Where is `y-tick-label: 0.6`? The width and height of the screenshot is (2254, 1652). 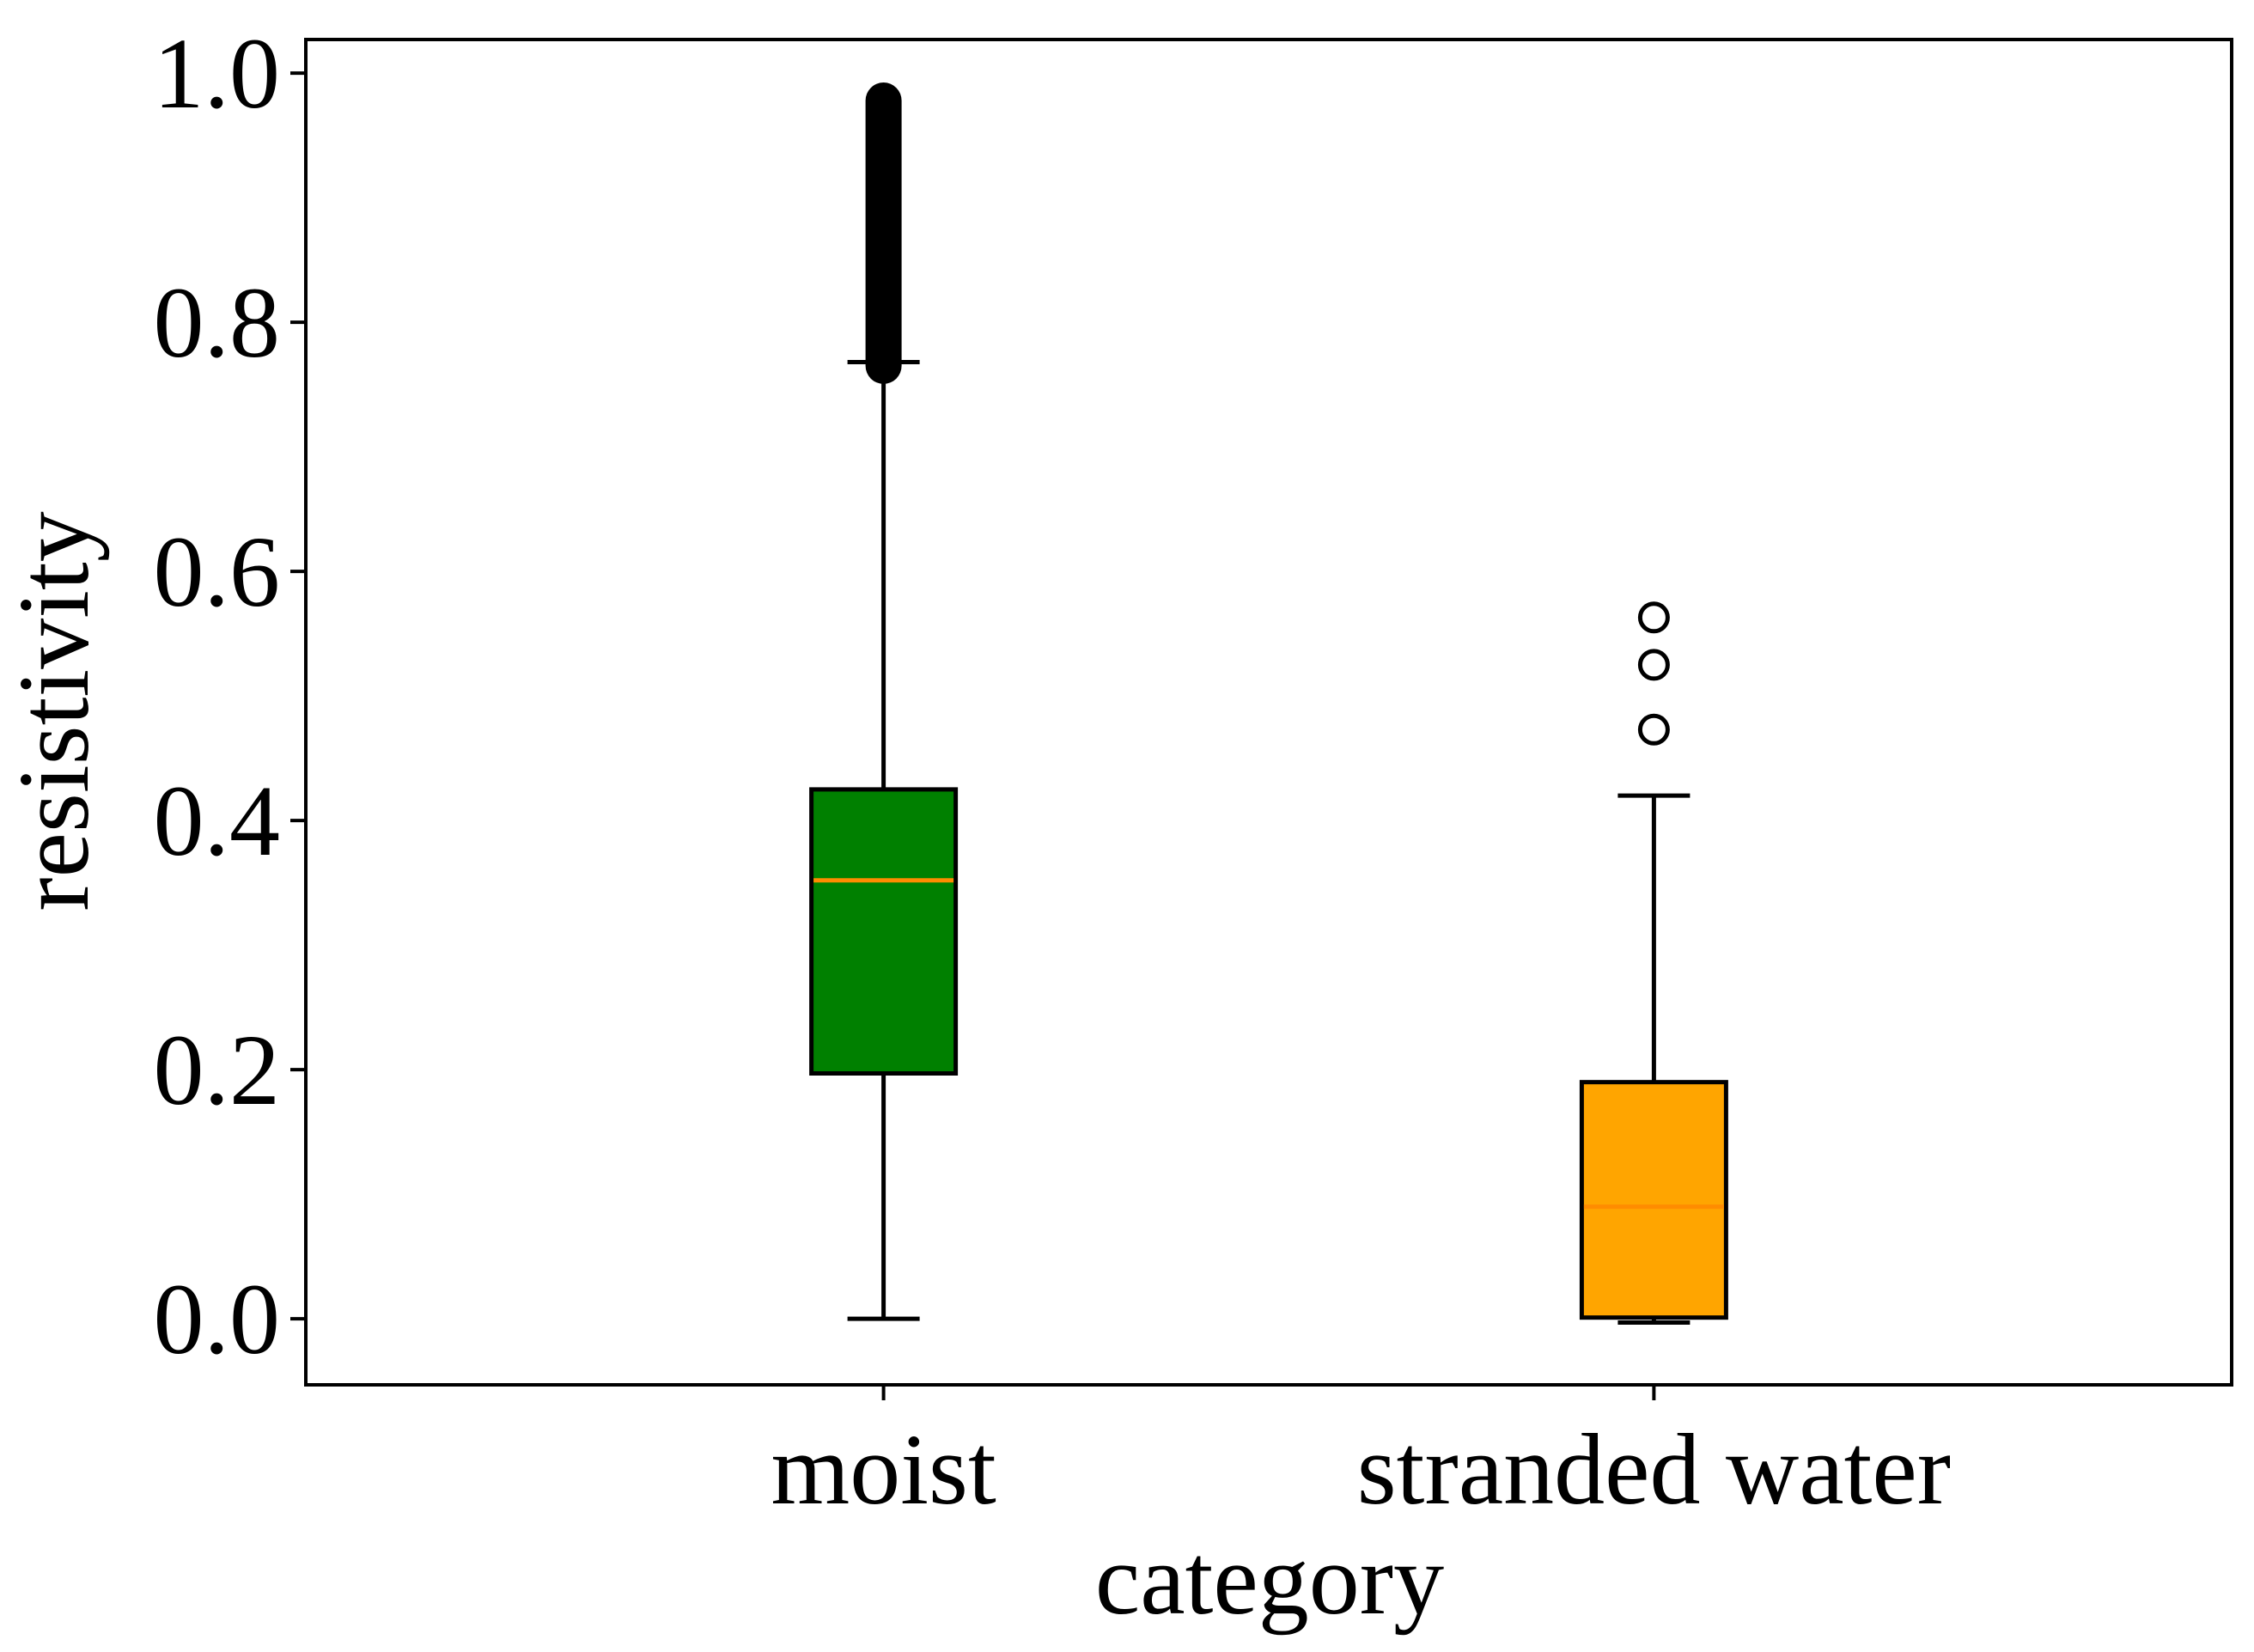 y-tick-label: 0.6 is located at coordinates (217, 571).